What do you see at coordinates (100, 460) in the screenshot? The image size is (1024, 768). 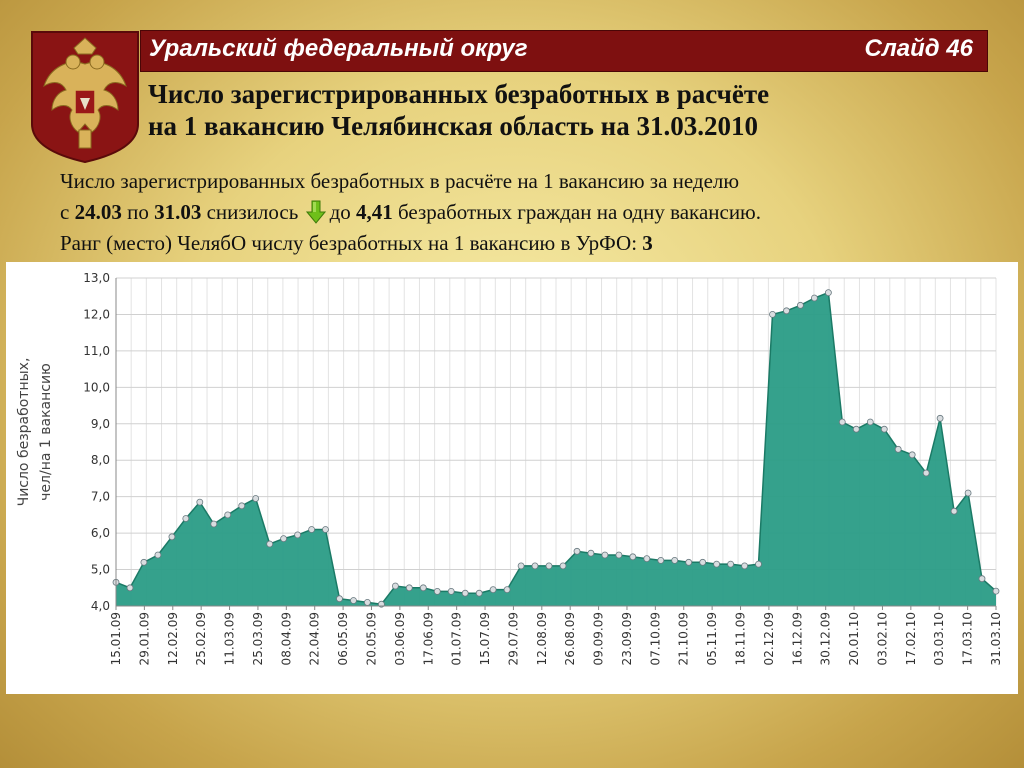 I see `y-tick-label: 8,0` at bounding box center [100, 460].